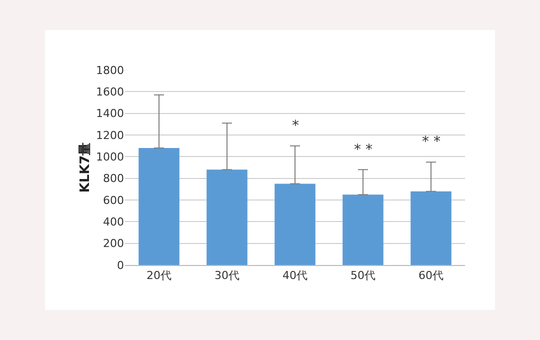 This screenshot has height=340, width=540. What do you see at coordinates (159, 275) in the screenshot?
I see `x-tick-label: 20代` at bounding box center [159, 275].